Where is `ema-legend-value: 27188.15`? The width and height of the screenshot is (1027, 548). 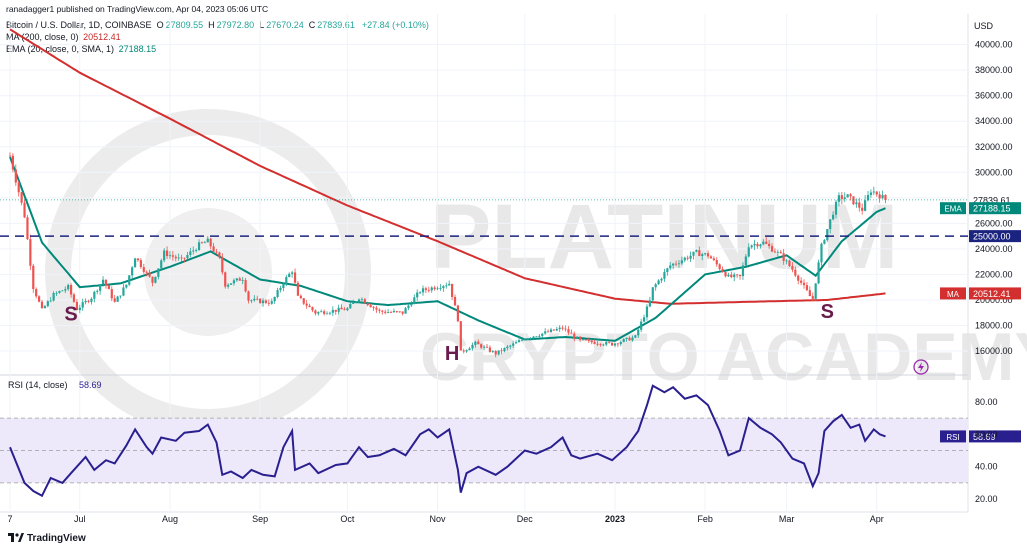
ema-legend-value: 27188.15 is located at coordinates (137, 49).